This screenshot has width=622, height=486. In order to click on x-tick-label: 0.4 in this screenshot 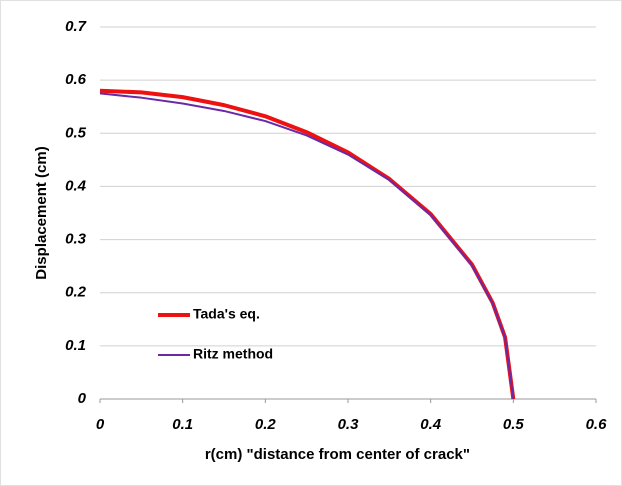, I will do `click(431, 424)`.